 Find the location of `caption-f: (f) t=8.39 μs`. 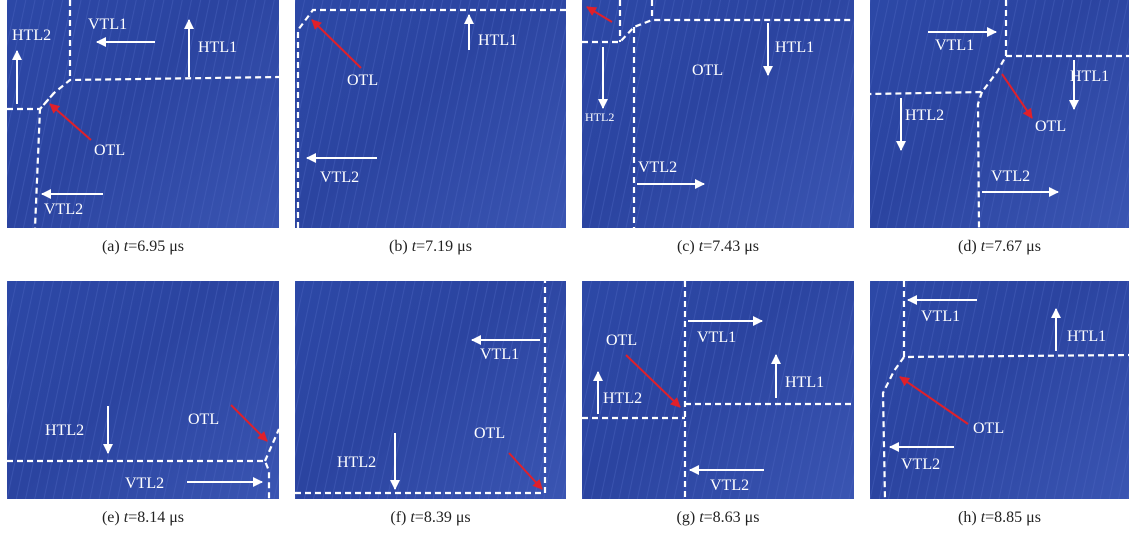

caption-f: (f) t=8.39 μs is located at coordinates (430, 517).